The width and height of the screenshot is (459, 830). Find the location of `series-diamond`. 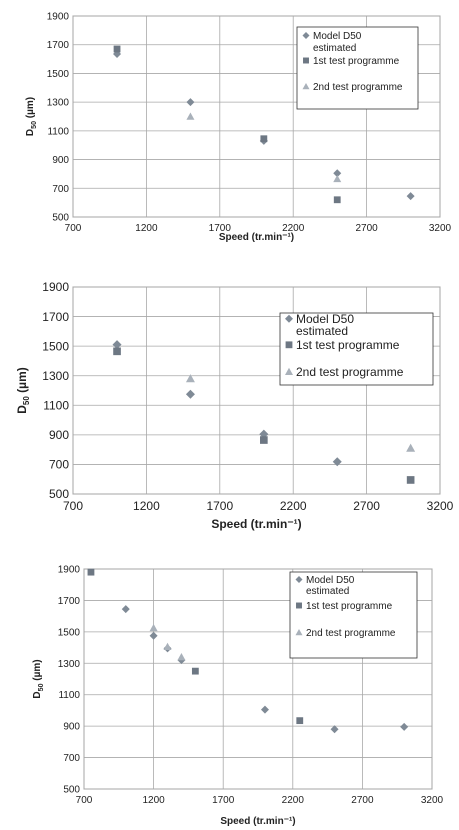

series-diamond is located at coordinates (227, 403).